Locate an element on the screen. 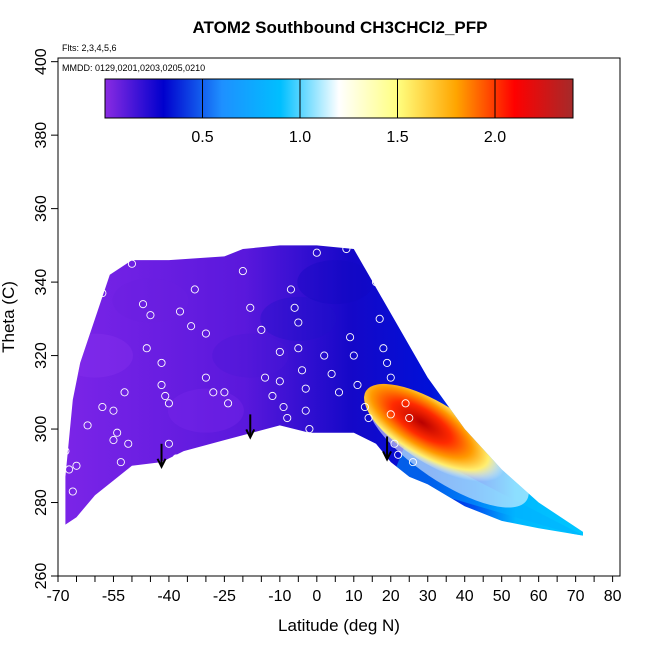 The image size is (650, 650). x-tick-label: 40 is located at coordinates (465, 596).